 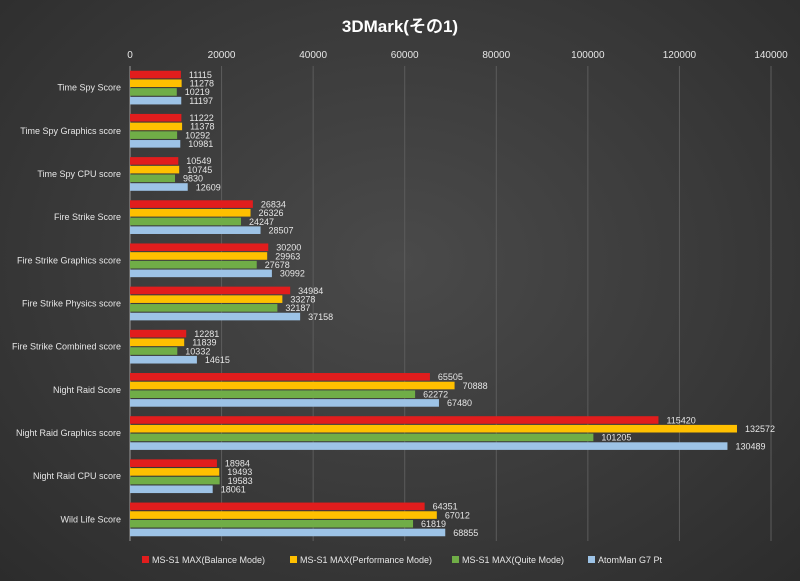 I want to click on data-label: 65505, so click(x=450, y=377).